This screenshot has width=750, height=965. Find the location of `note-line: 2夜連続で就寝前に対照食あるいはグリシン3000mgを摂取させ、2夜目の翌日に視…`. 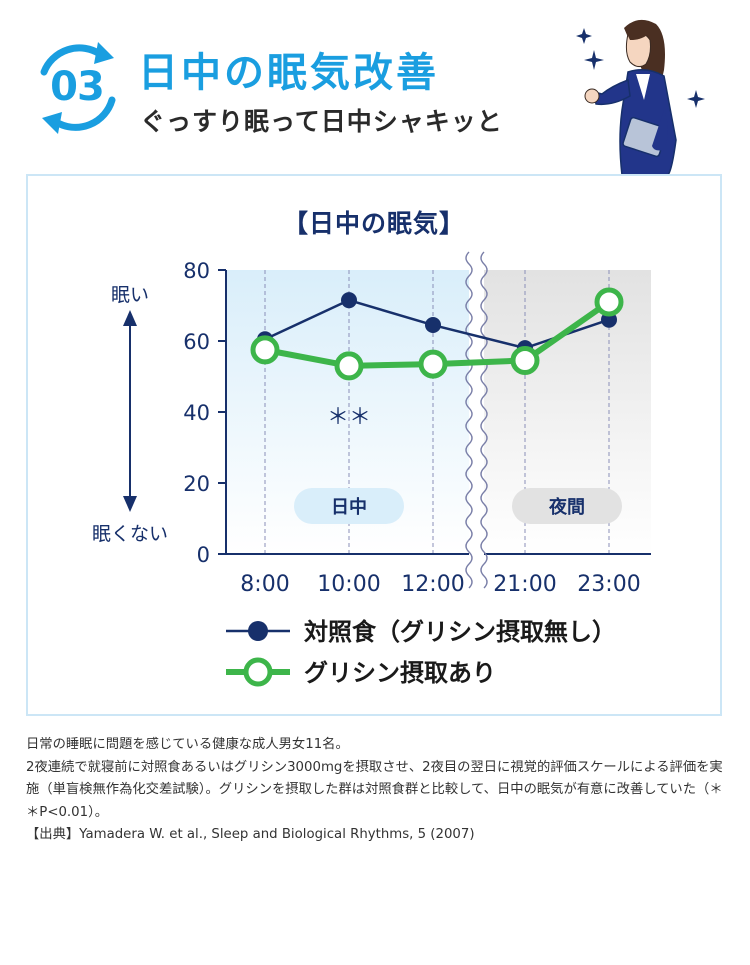

note-line: 2夜連続で就寝前に対照食あるいはグリシン3000mgを摂取させ、2夜目の翌日に視… is located at coordinates (374, 789).